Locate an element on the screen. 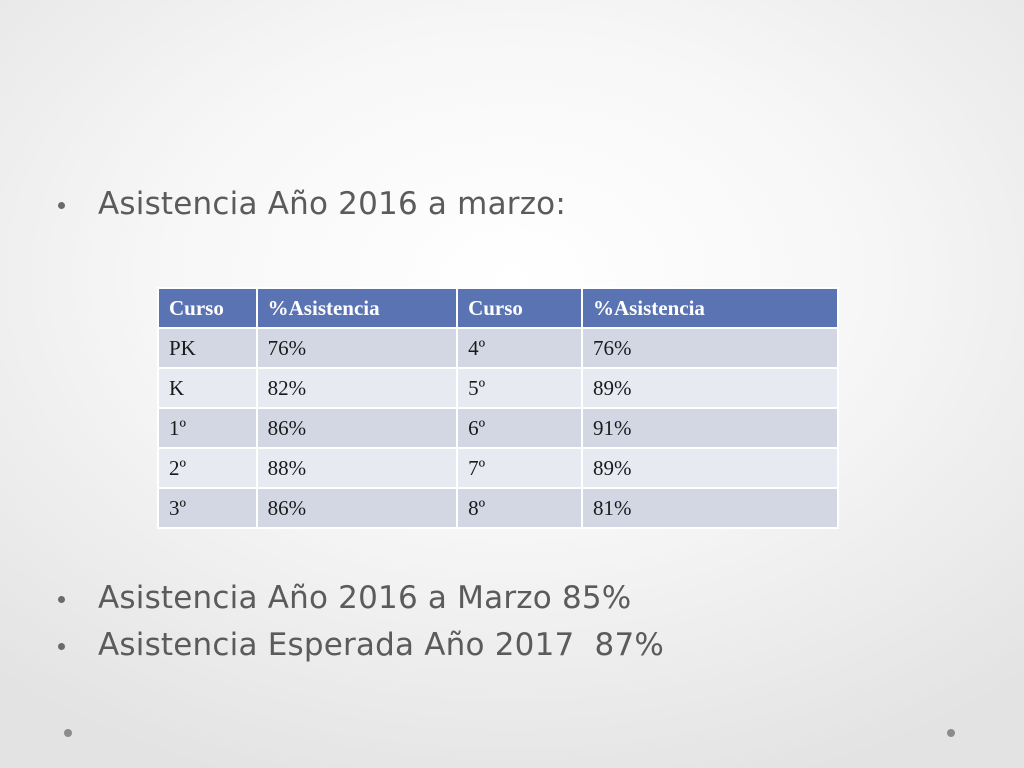 The width and height of the screenshot is (1024, 768). table-cell: 88% is located at coordinates (357, 468).